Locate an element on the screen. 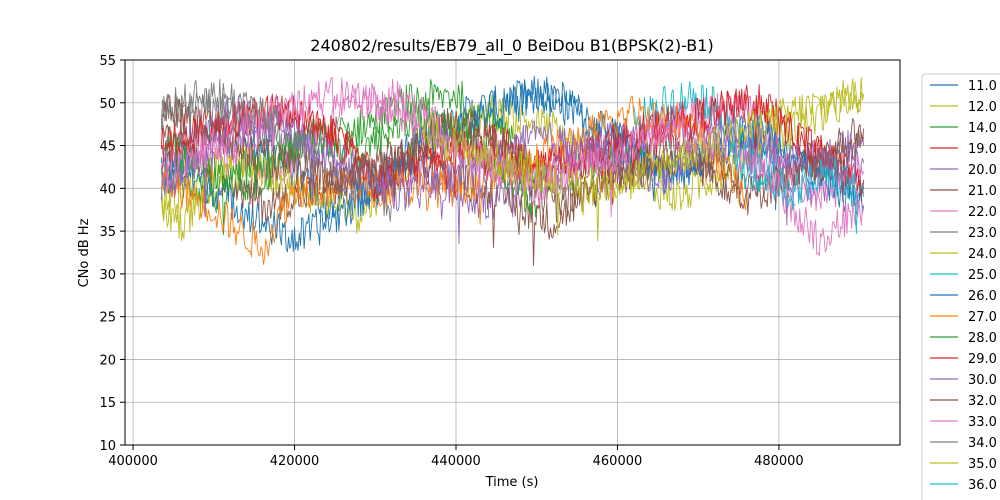 Image resolution: width=1000 pixels, height=500 pixels. legend-label-20.0: 20.0 is located at coordinates (982, 170).